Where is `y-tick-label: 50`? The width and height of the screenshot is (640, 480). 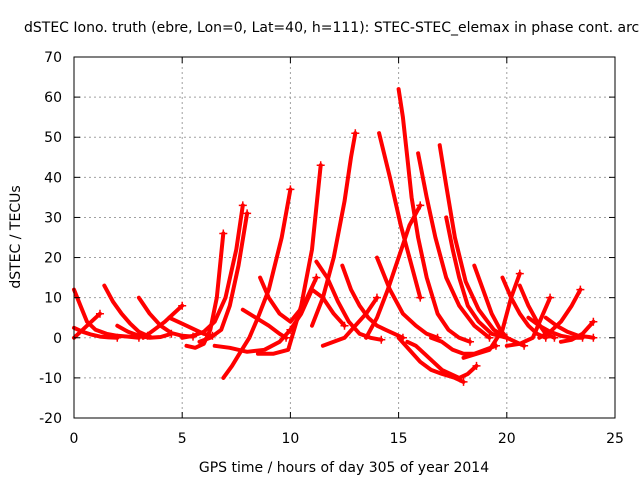 y-tick-label: 50 is located at coordinates (53, 138).